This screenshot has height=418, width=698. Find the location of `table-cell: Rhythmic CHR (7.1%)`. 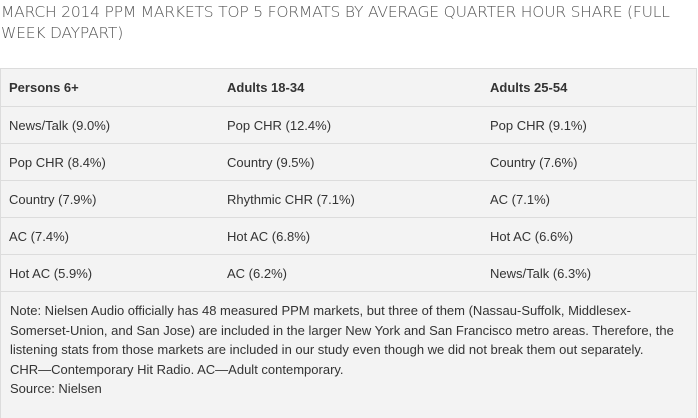

table-cell: Rhythmic CHR (7.1%) is located at coordinates (291, 199).